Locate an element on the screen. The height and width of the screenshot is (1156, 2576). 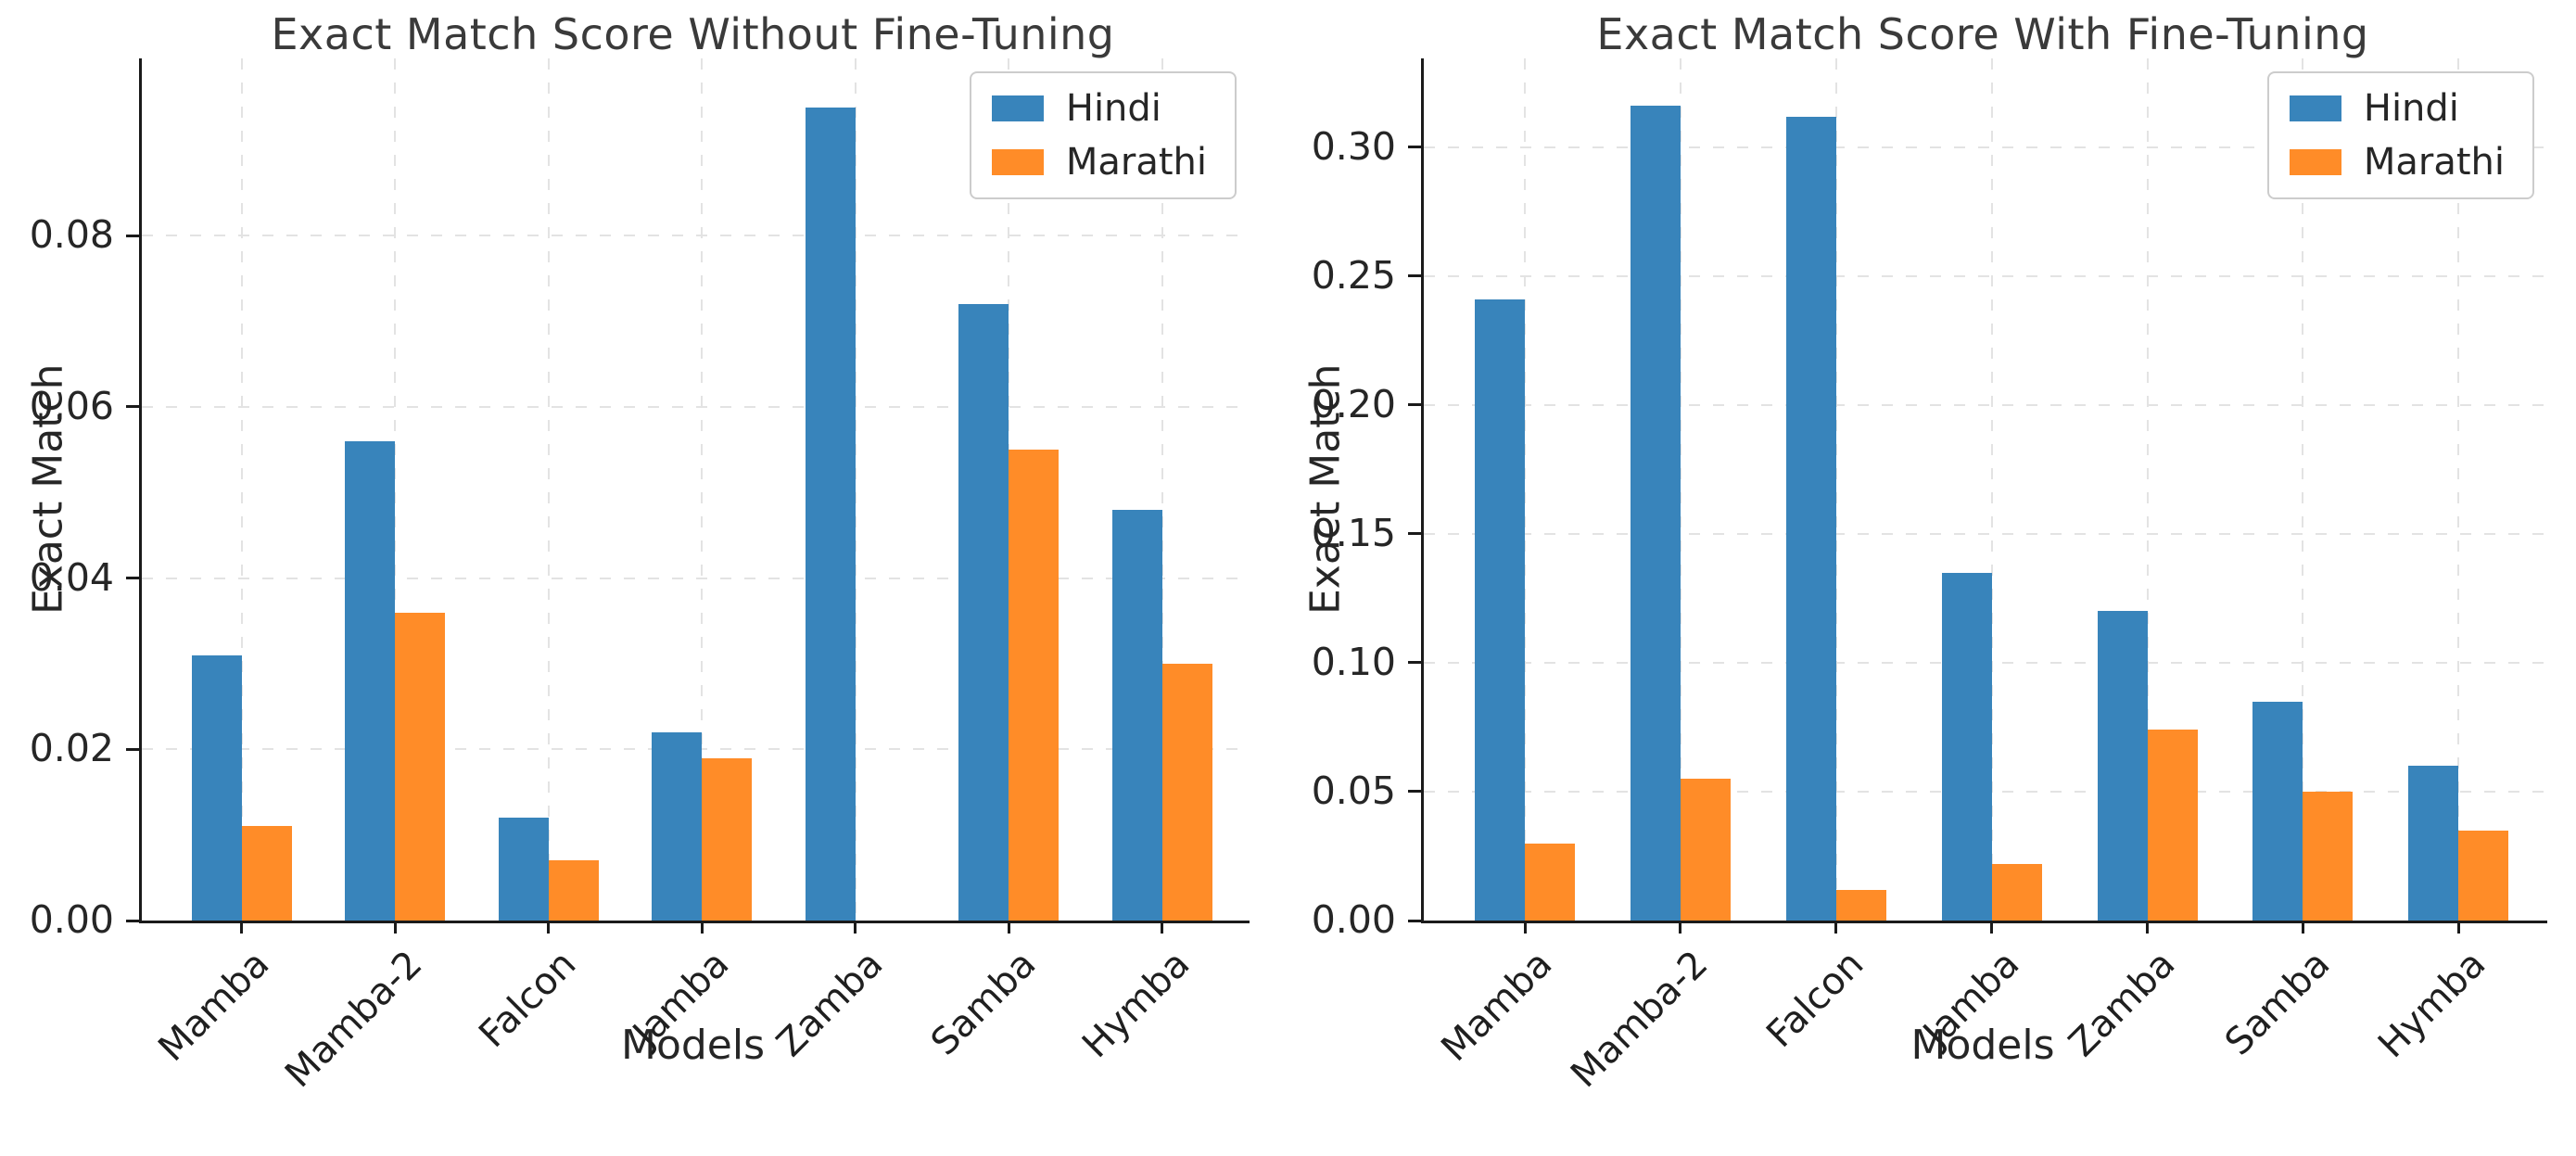
chart-title-with-finetuning: Exact Match Score With Fine-Tuning is located at coordinates (1983, 34).